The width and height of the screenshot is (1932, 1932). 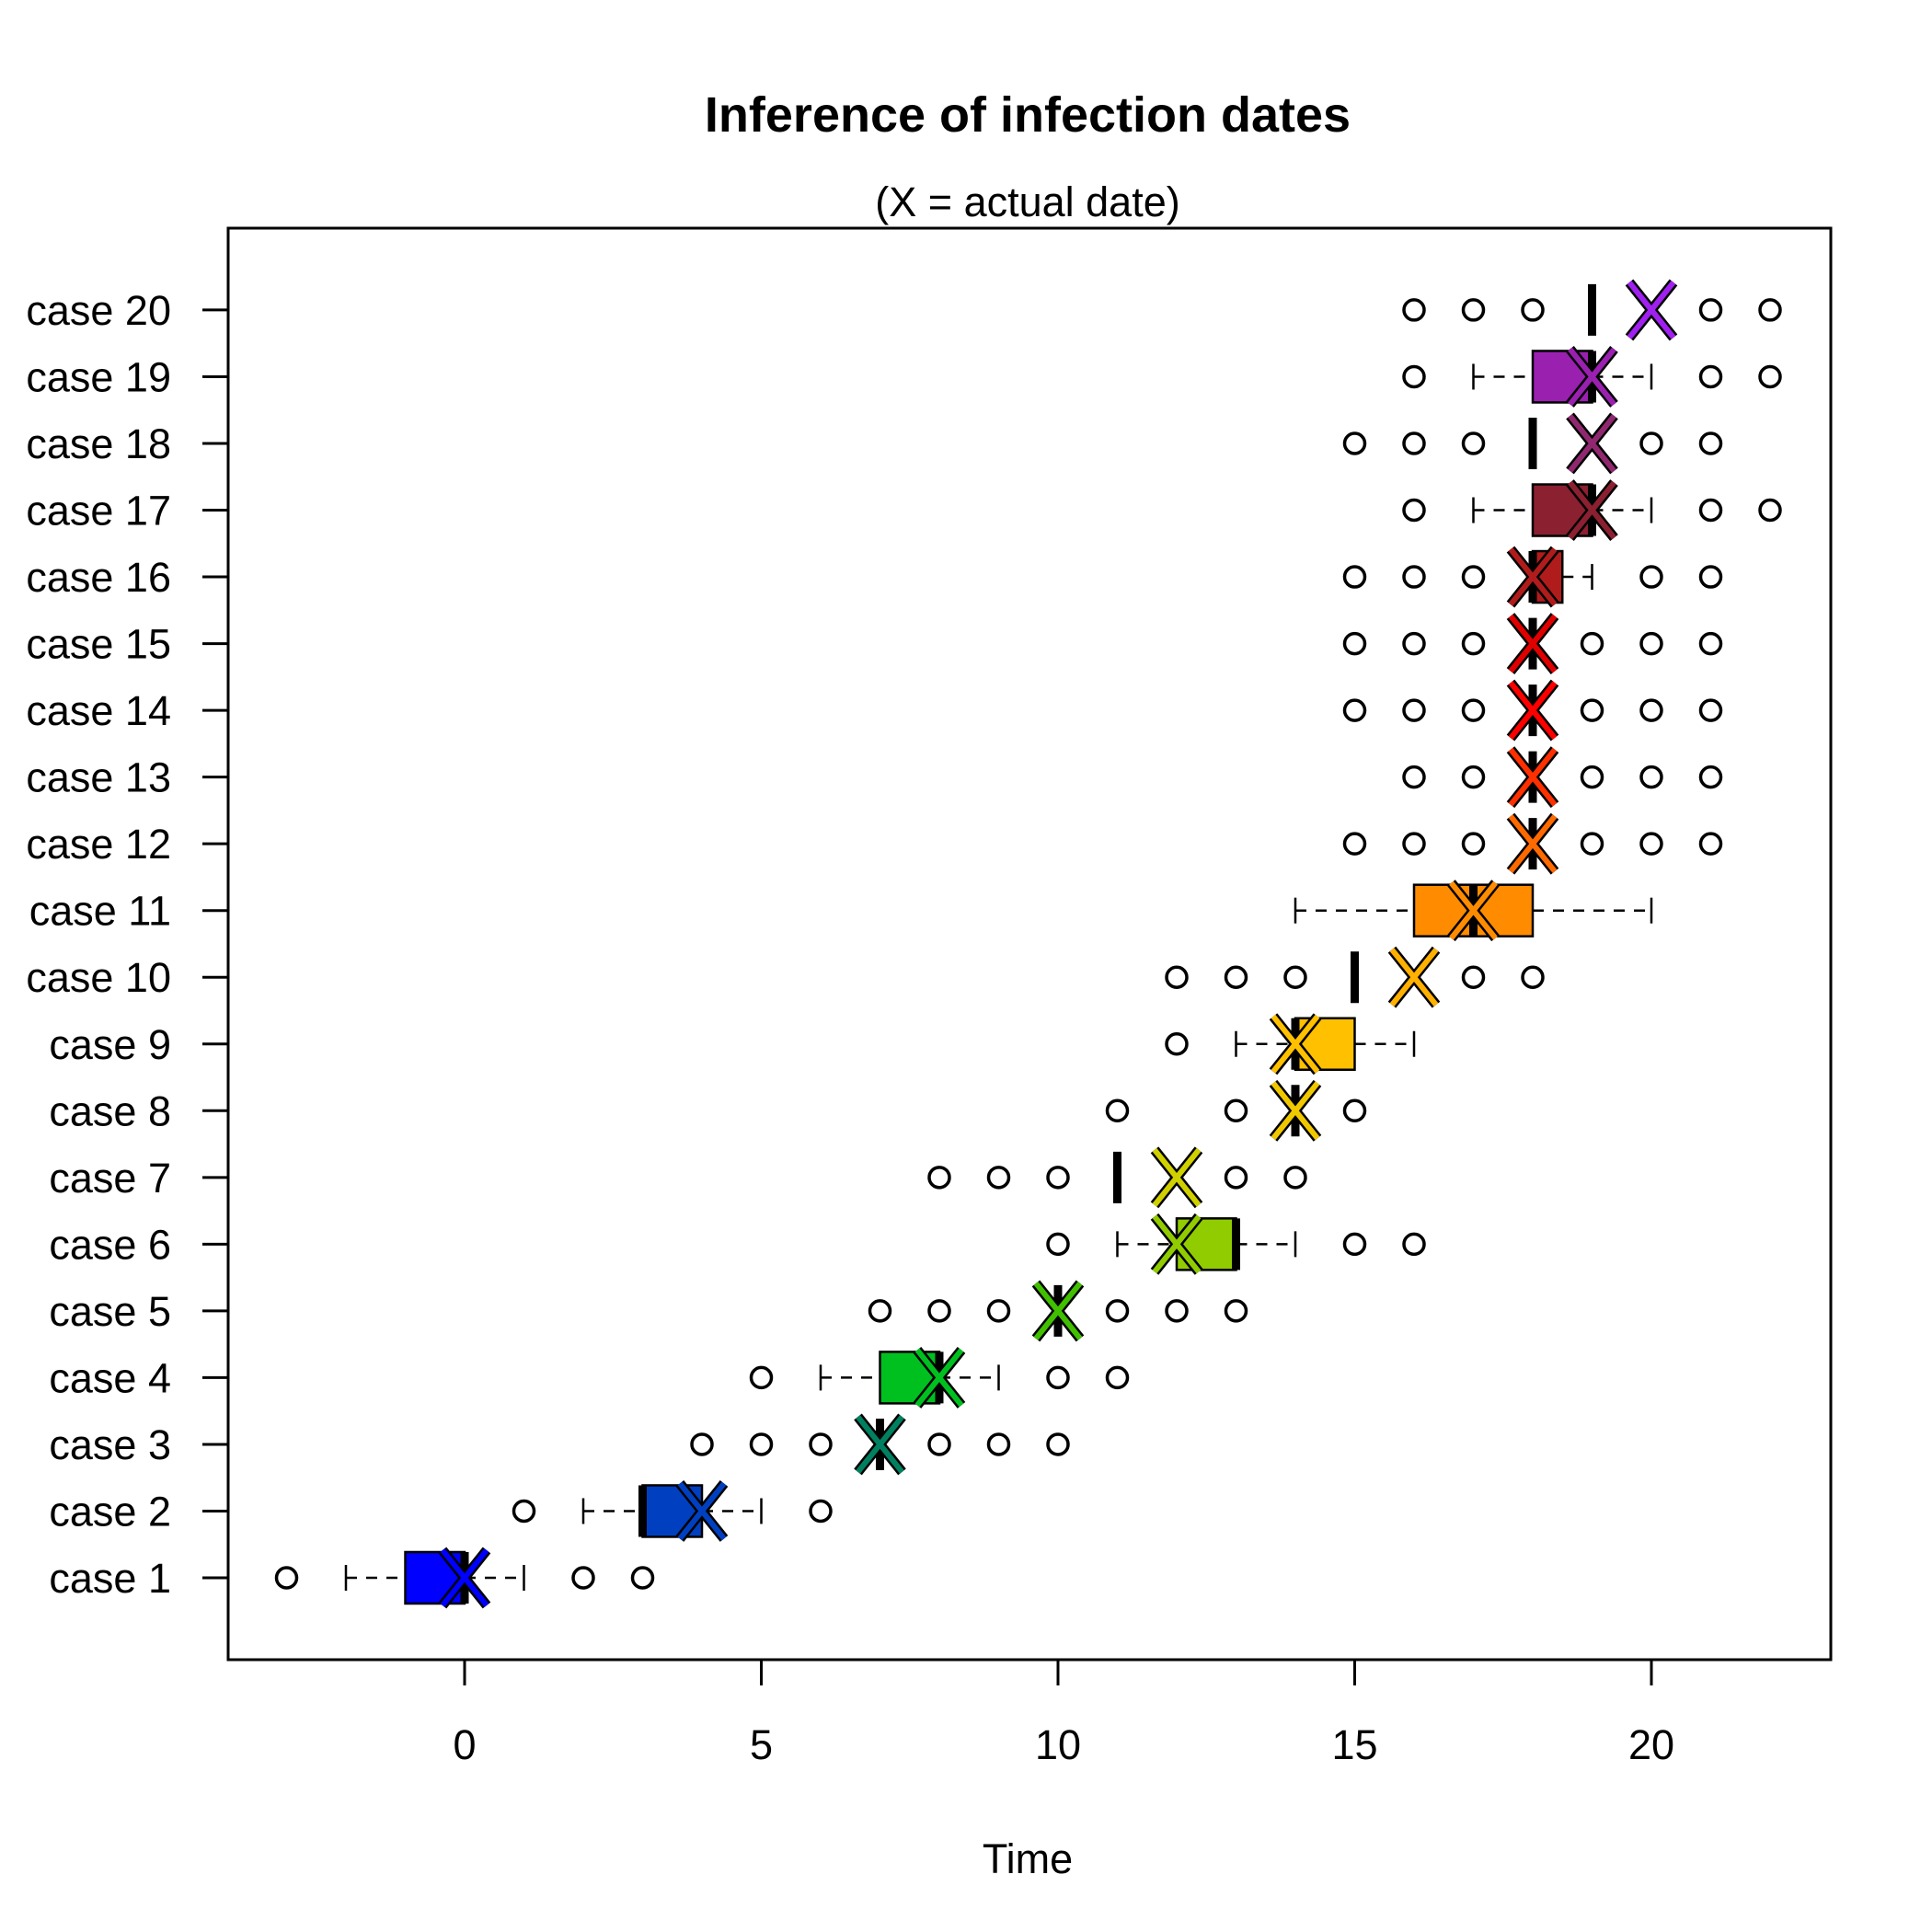 What do you see at coordinates (98, 644) in the screenshot?
I see `y-tick-label: case 15` at bounding box center [98, 644].